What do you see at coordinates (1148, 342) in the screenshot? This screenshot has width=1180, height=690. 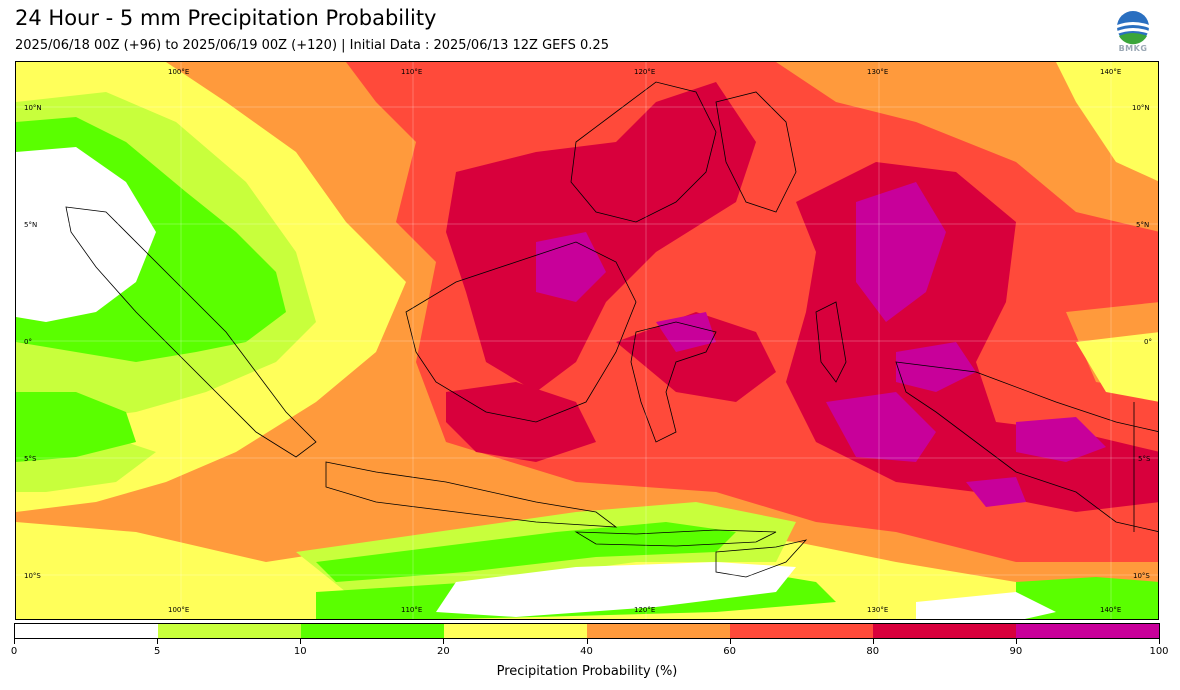 I see `lat-label-right: 0°` at bounding box center [1148, 342].